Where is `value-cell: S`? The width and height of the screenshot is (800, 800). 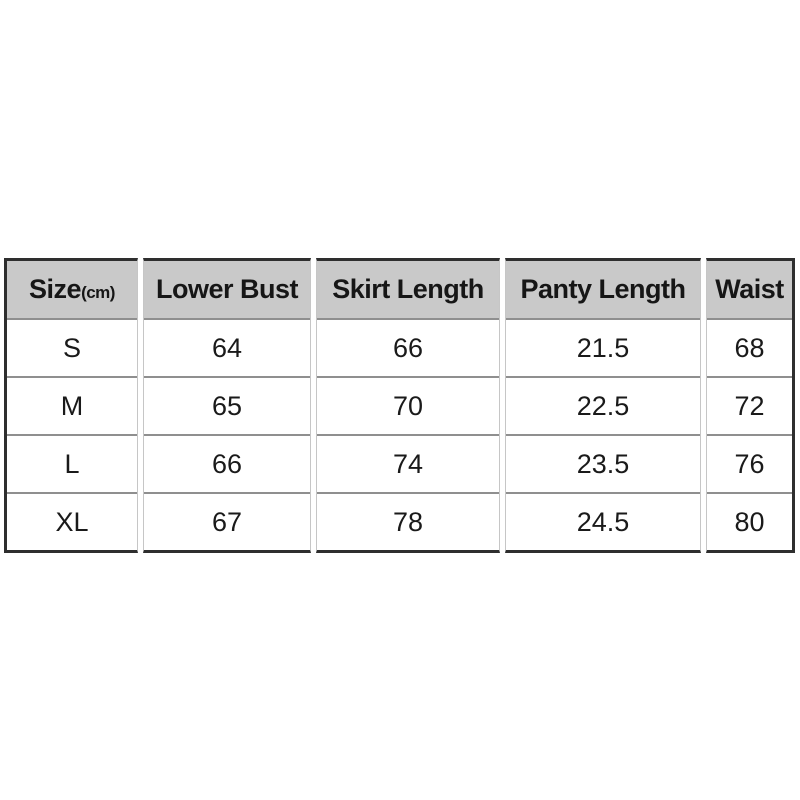 value-cell: S is located at coordinates (72, 349).